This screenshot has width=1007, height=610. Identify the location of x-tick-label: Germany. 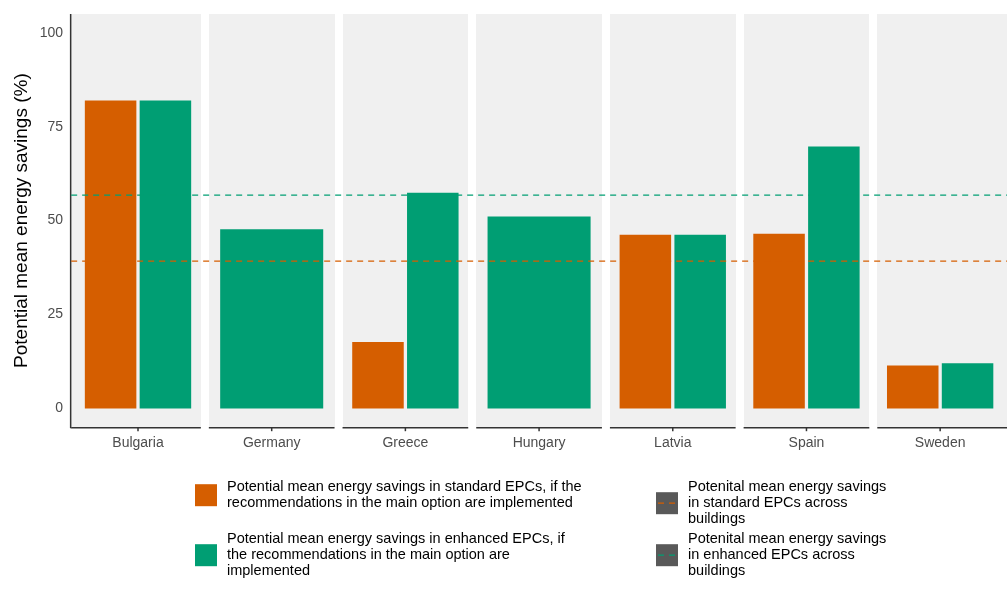
(271, 442).